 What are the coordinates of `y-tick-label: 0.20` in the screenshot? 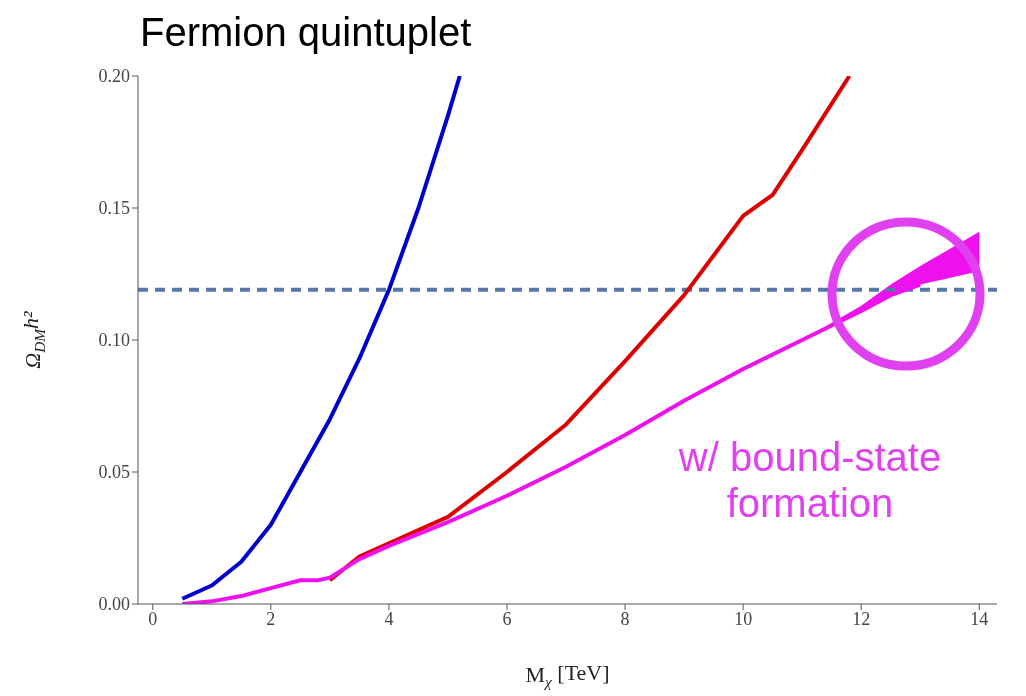 It's located at (114, 76).